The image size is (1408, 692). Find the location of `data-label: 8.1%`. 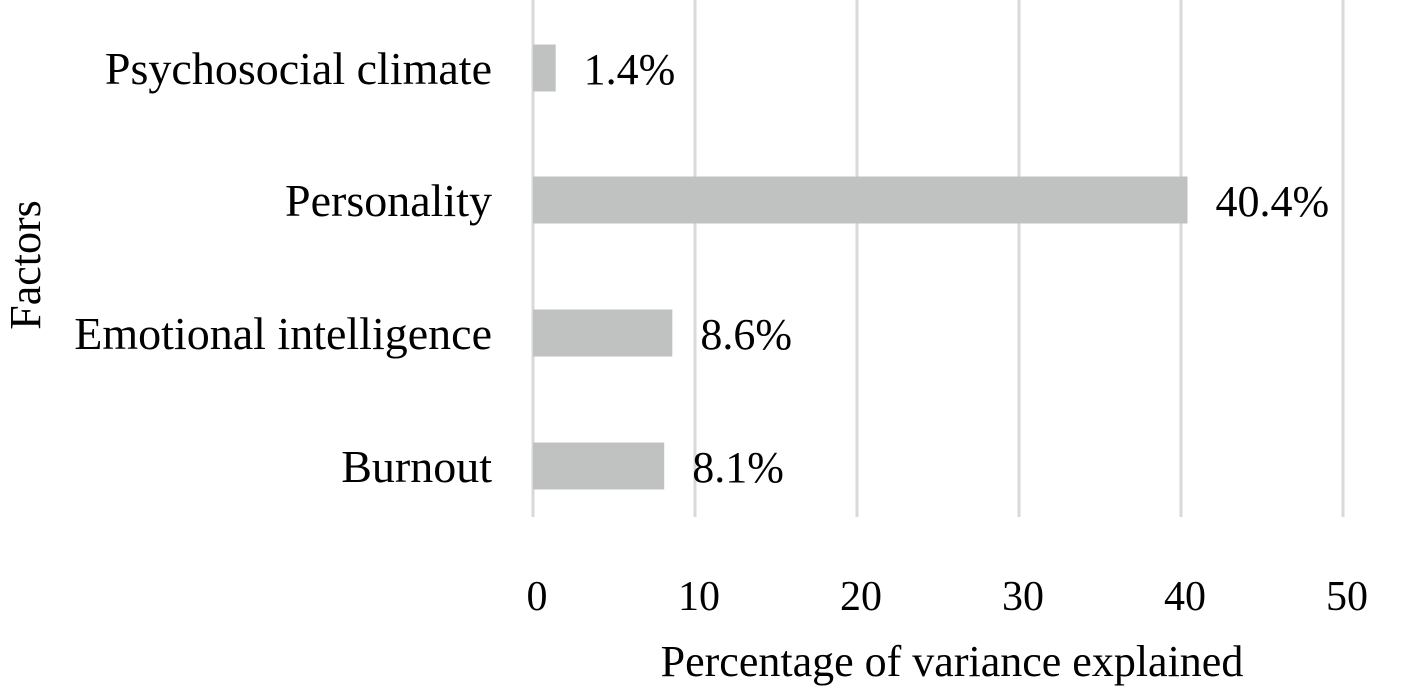

data-label: 8.1% is located at coordinates (738, 467).